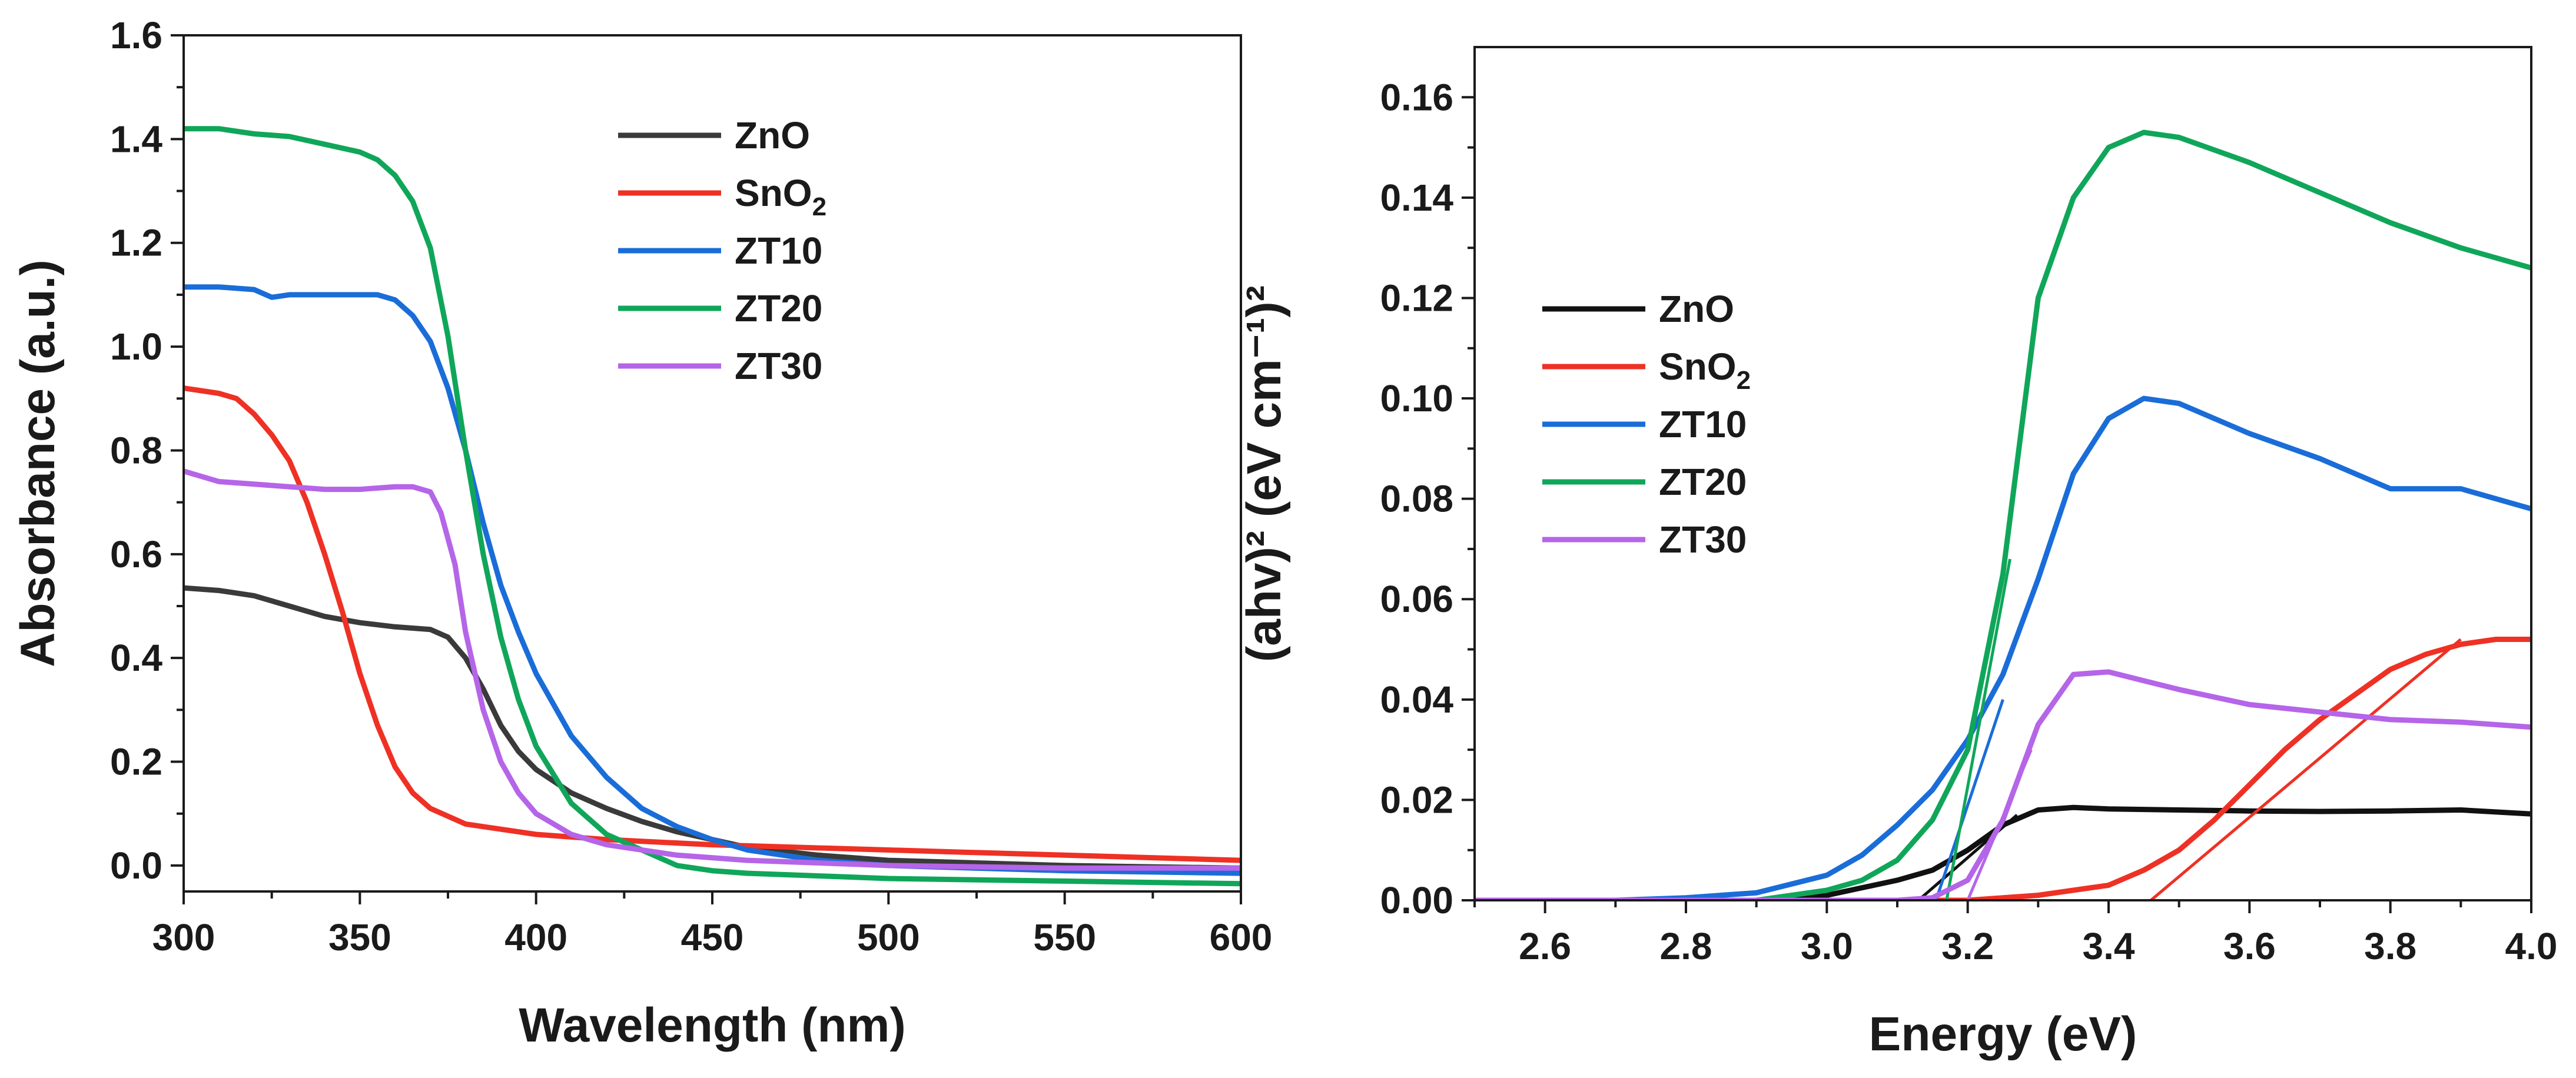  I want to click on y-axis-title: (ahv)² (eV cm⁻¹)², so click(1264, 473).